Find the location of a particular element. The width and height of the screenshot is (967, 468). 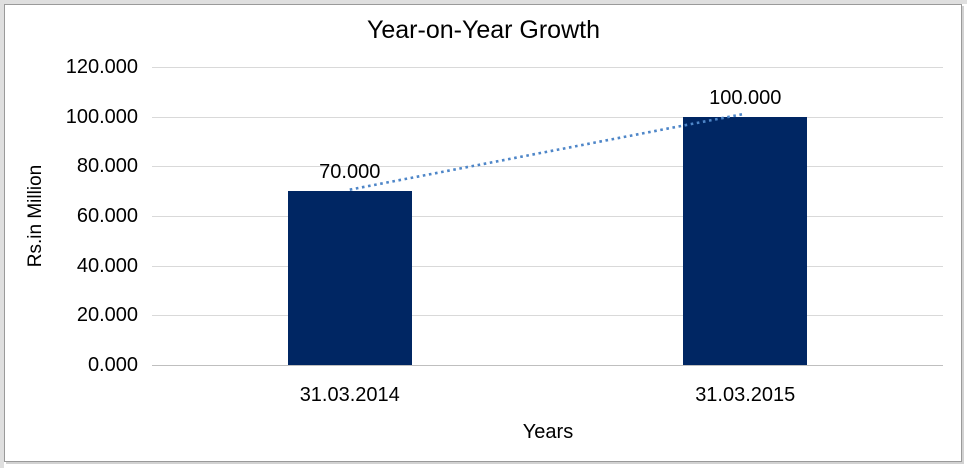

chart-title: Year-on-Year Growth is located at coordinates (483, 30).